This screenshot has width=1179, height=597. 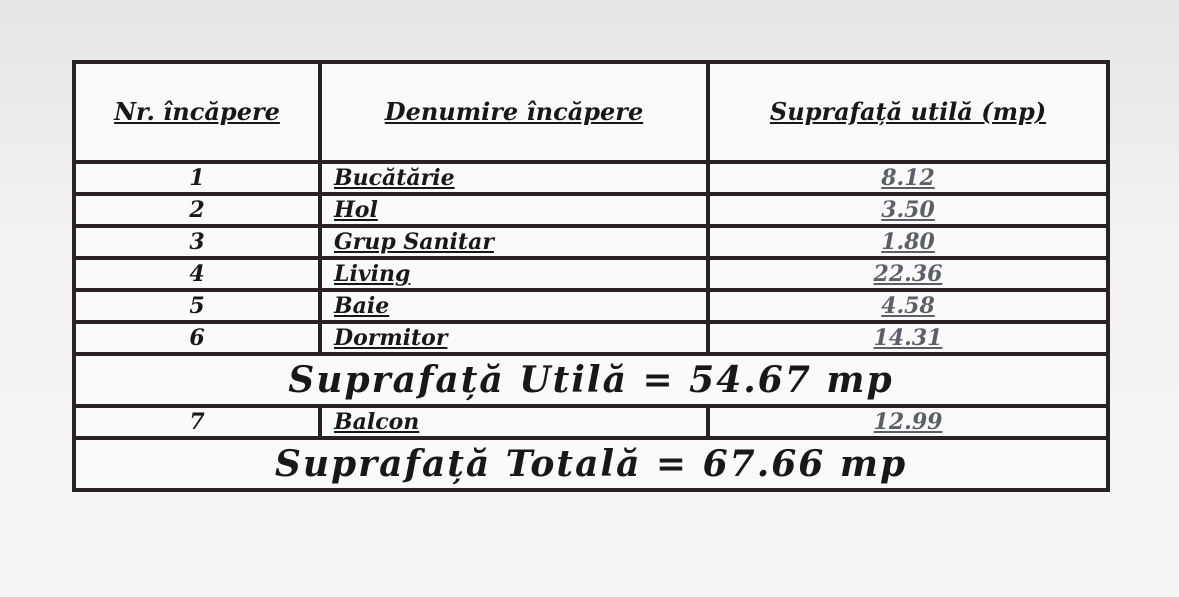 I want to click on table-row: 4 Living 22.36, so click(x=591, y=274).